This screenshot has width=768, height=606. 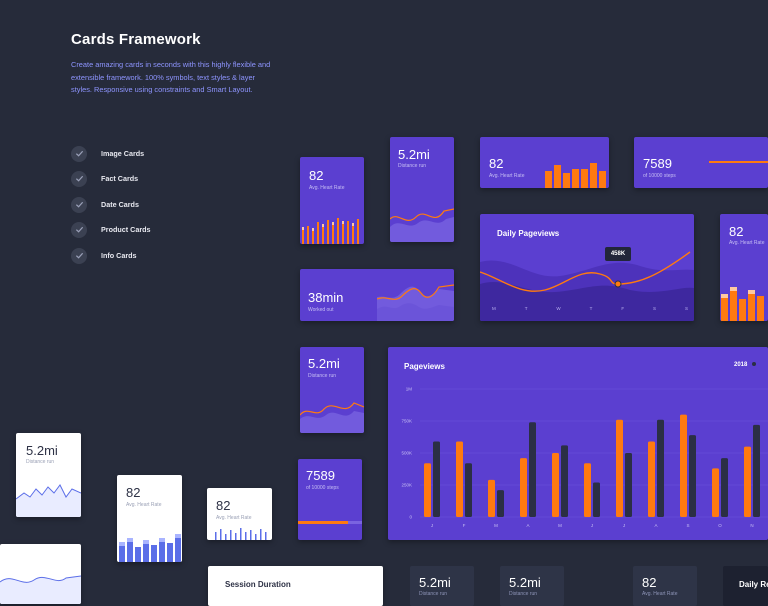 What do you see at coordinates (532, 586) in the screenshot?
I see `dark-distance-card-2: 5.2mi Distance run` at bounding box center [532, 586].